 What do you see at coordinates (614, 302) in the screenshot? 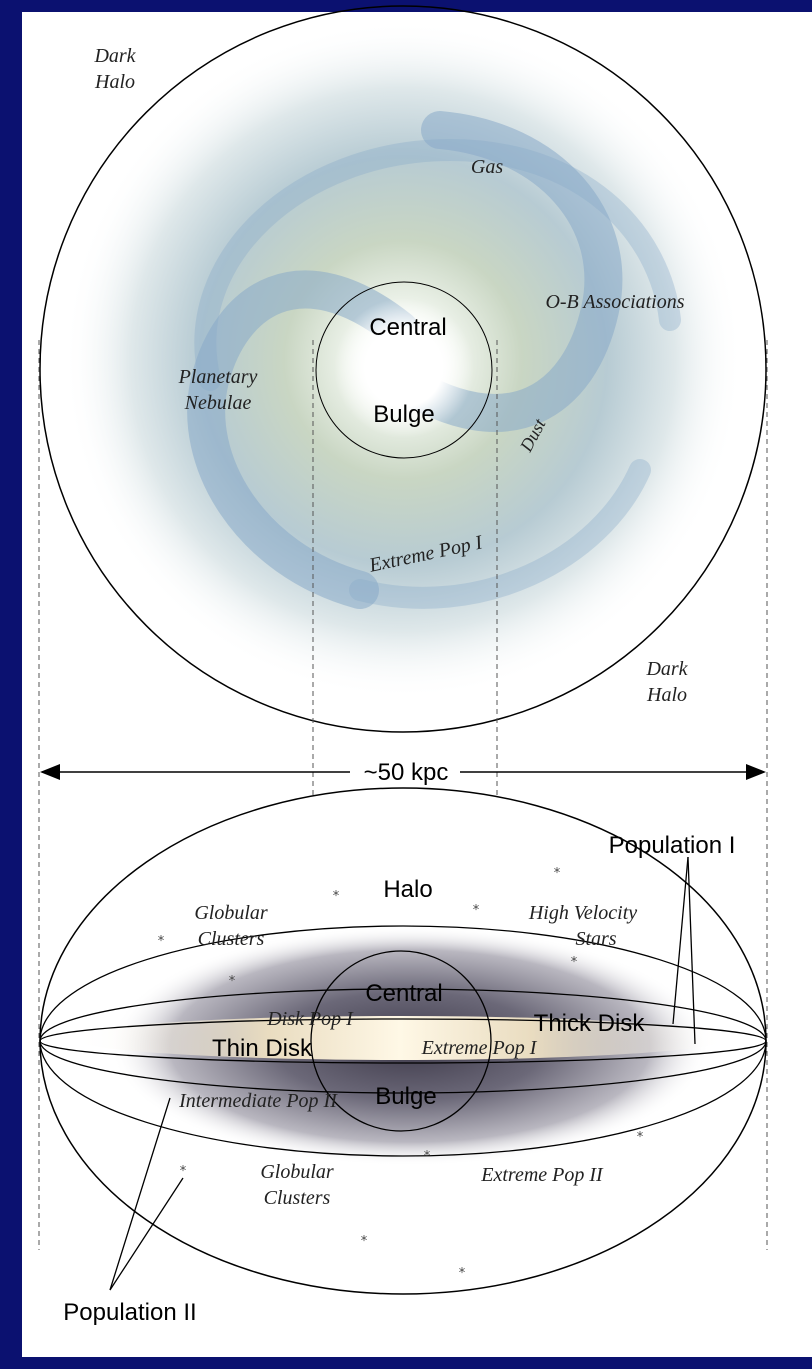
I see `ob-associations-label: O-B Associations` at bounding box center [614, 302].